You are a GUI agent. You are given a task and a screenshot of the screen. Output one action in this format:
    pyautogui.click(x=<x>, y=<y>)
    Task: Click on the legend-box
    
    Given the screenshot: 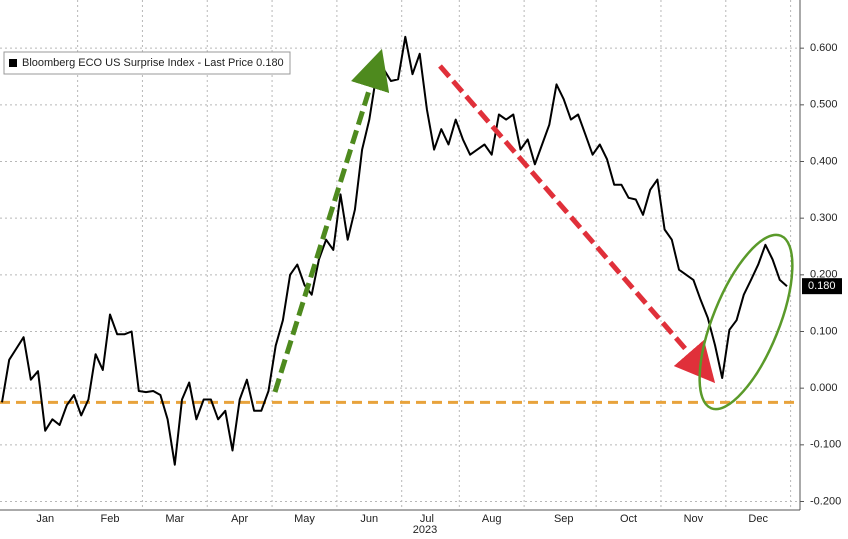 What is the action you would take?
    pyautogui.click(x=147, y=63)
    